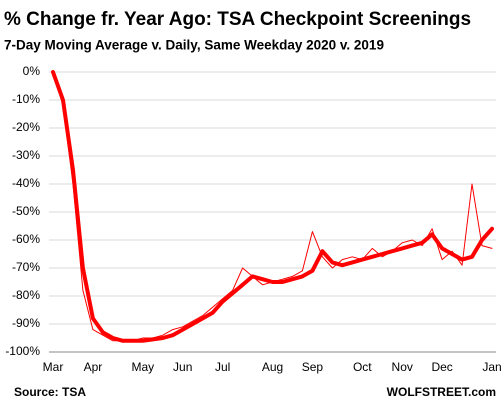 The image size is (504, 408). I want to click on x-tick-label: Nov, so click(402, 367).